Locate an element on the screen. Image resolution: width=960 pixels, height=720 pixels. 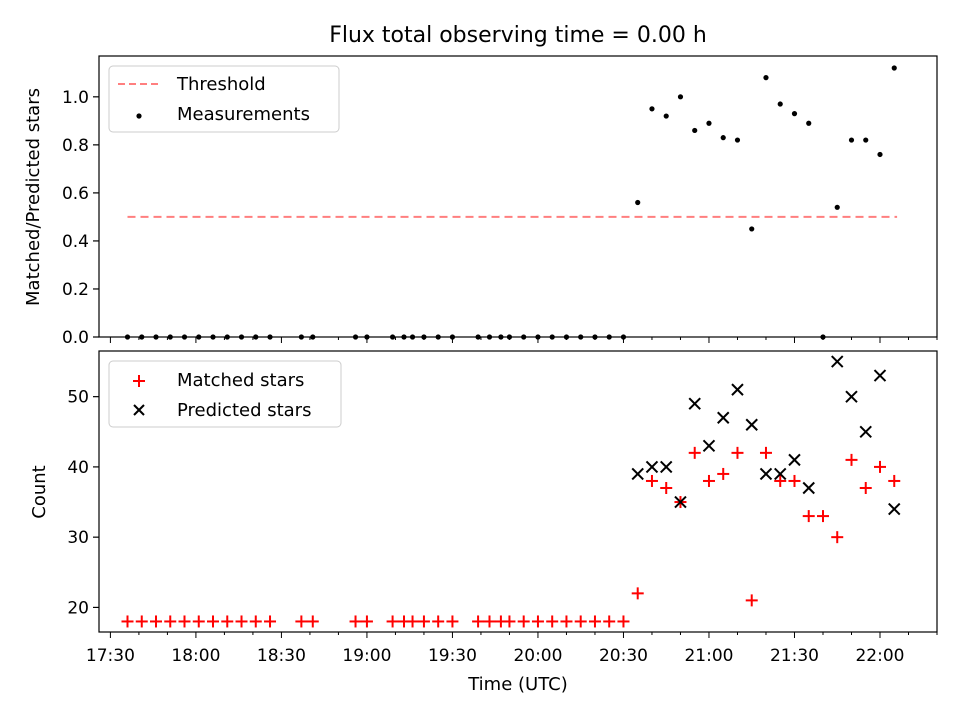
bottom-y-tick-label: 30 is located at coordinates (78, 538).